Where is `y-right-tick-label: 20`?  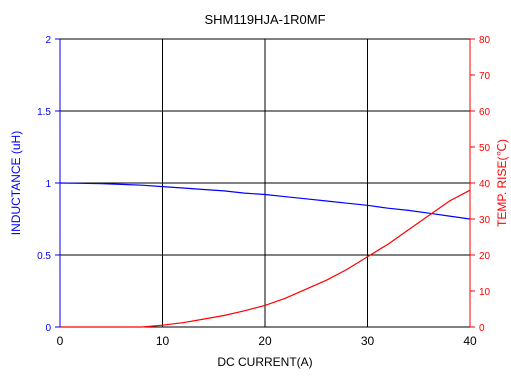 y-right-tick-label: 20 is located at coordinates (485, 256).